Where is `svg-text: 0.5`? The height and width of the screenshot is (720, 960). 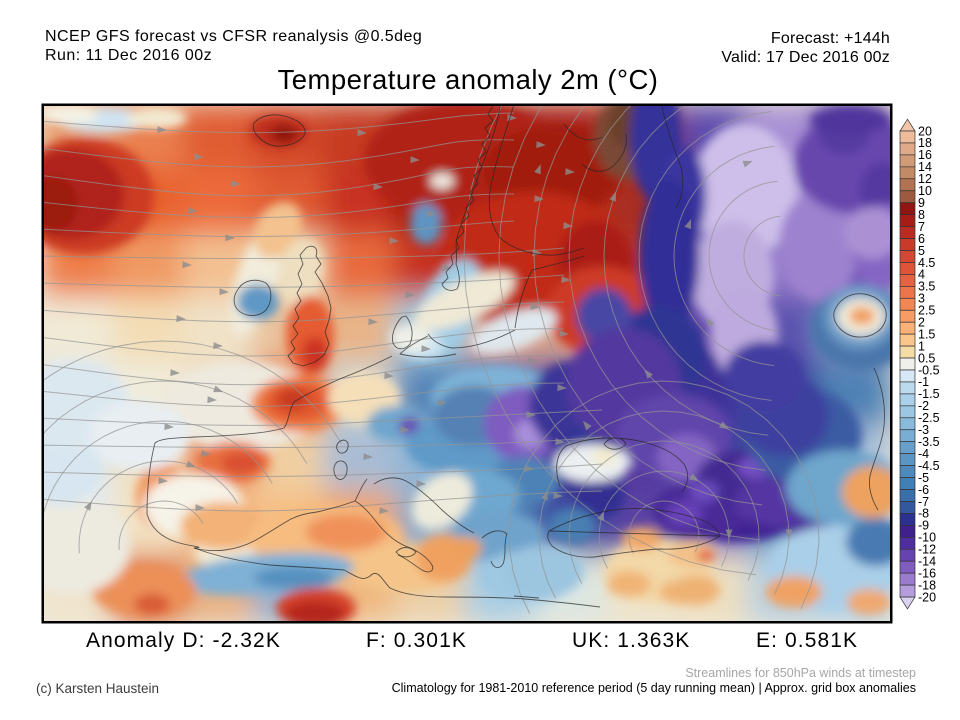 svg-text: 0.5 is located at coordinates (926, 358).